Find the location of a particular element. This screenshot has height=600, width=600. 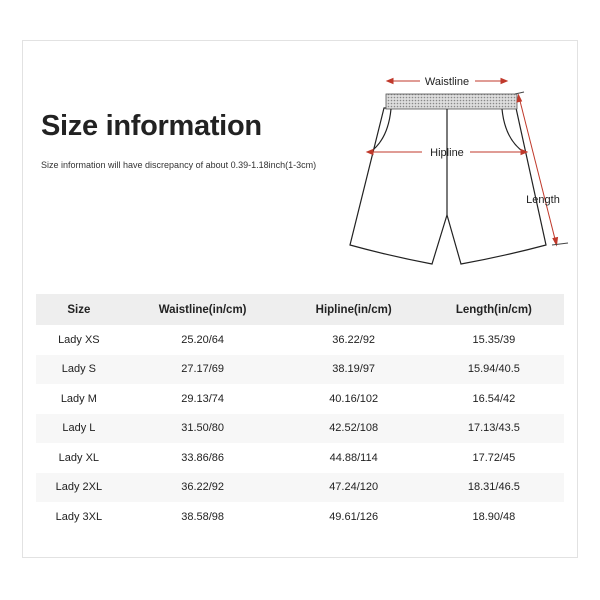

cell-hipline: 40.16/102 is located at coordinates (354, 398).